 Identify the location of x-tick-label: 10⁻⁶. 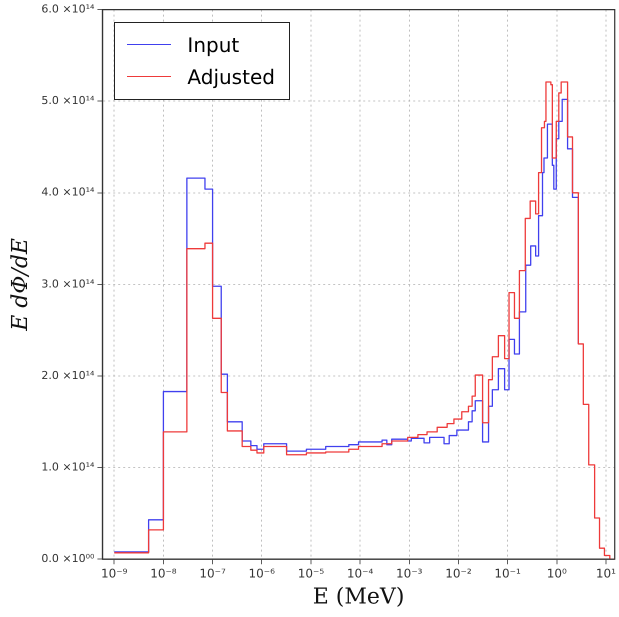
(262, 573).